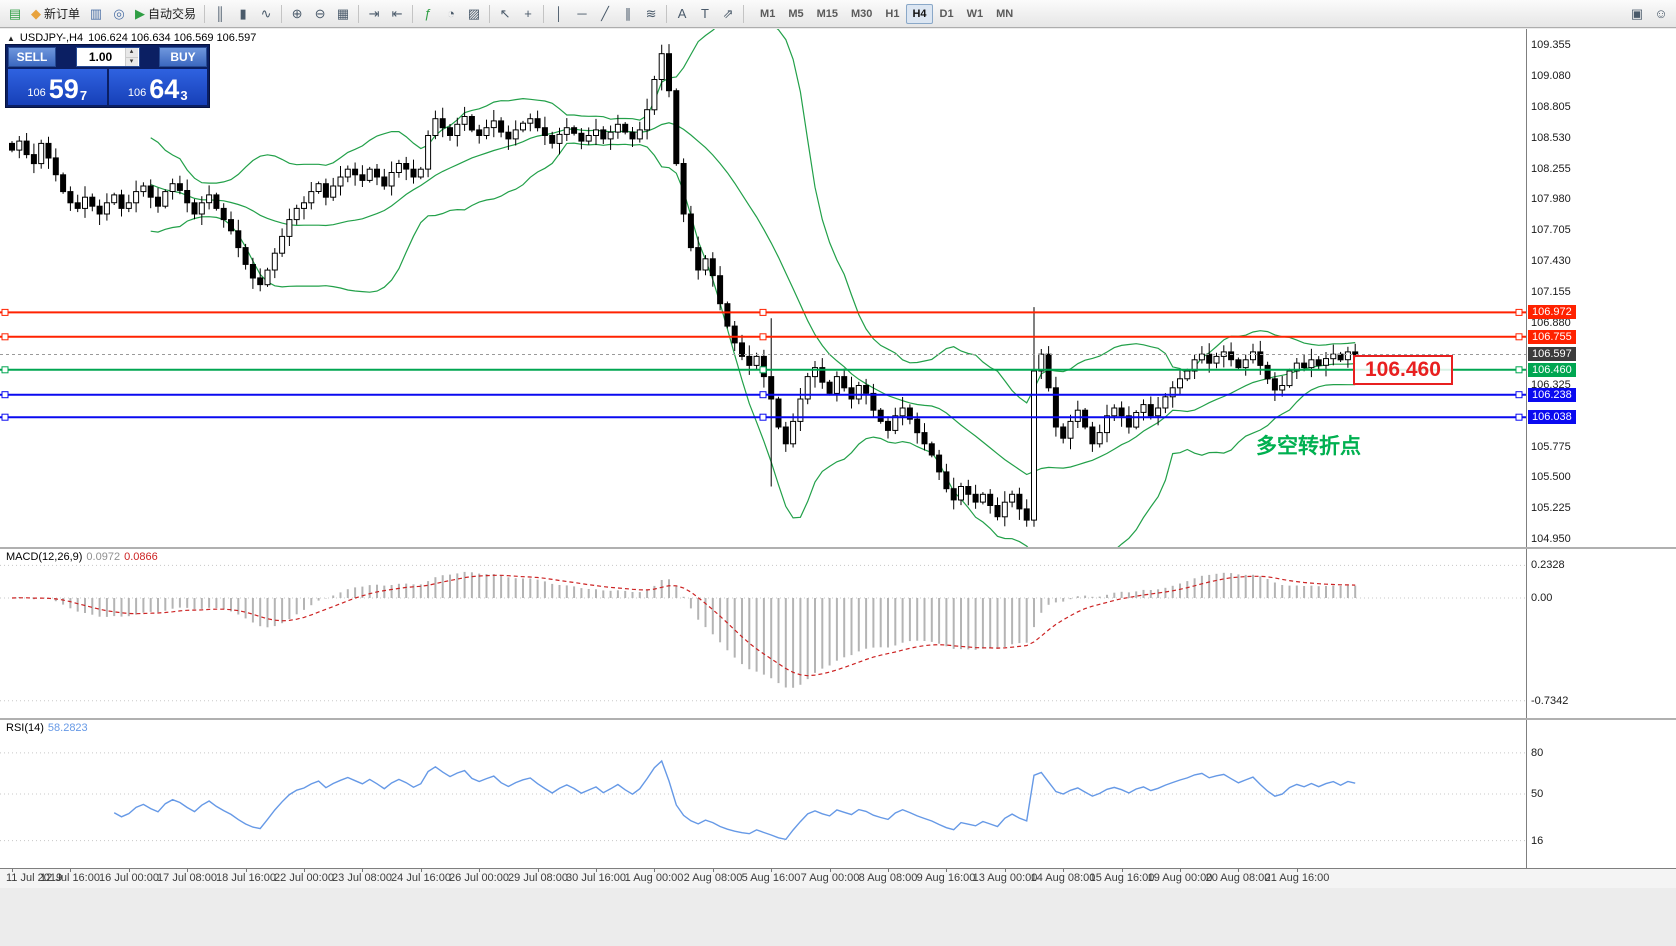 This screenshot has width=1676, height=946. I want to click on time-axis-label: 30 Jul 16:00, so click(596, 878).